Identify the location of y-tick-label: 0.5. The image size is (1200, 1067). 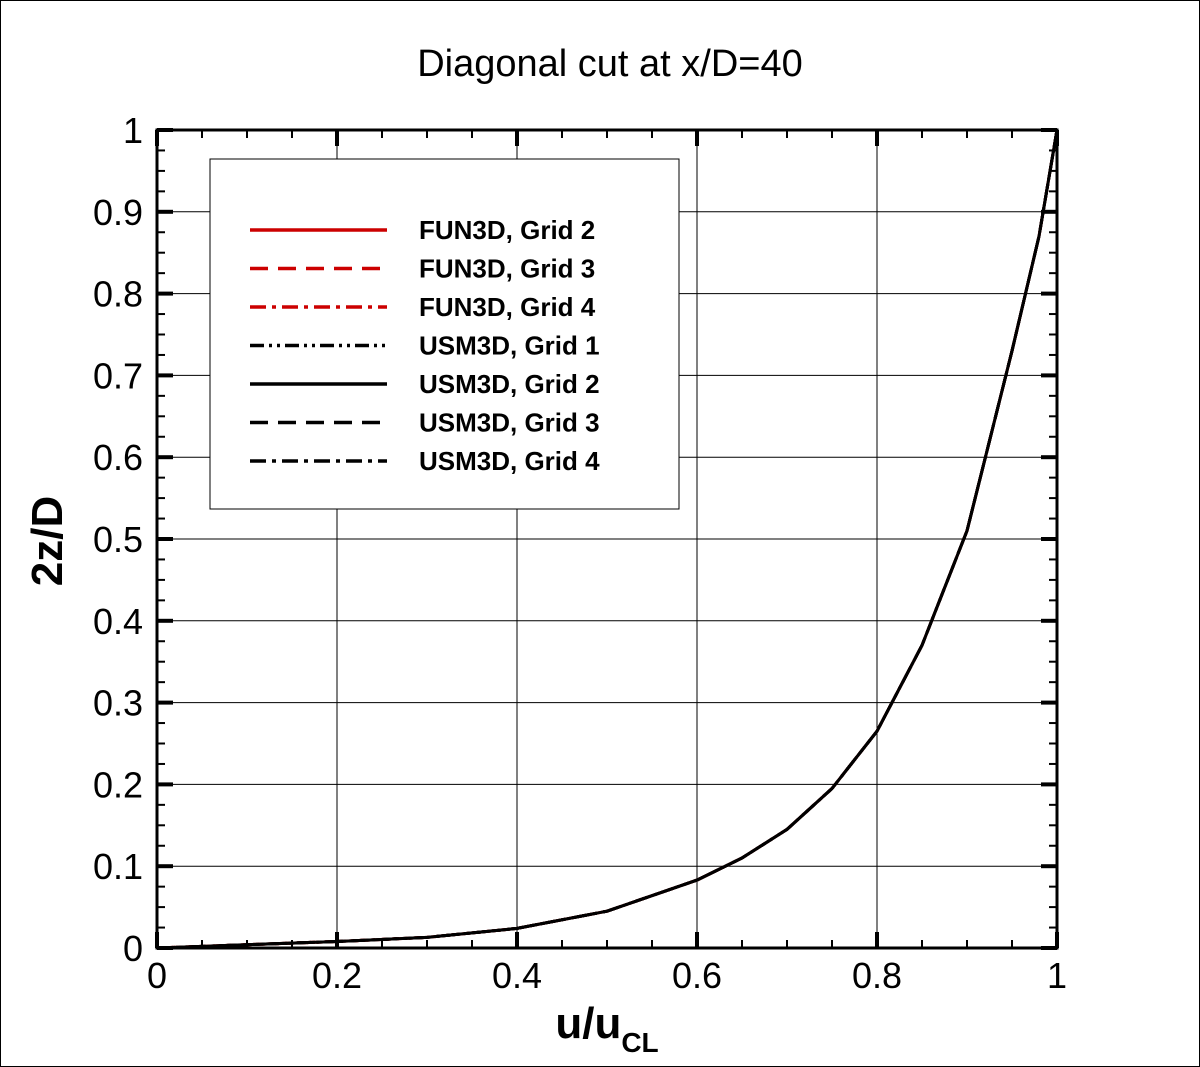
(118, 539).